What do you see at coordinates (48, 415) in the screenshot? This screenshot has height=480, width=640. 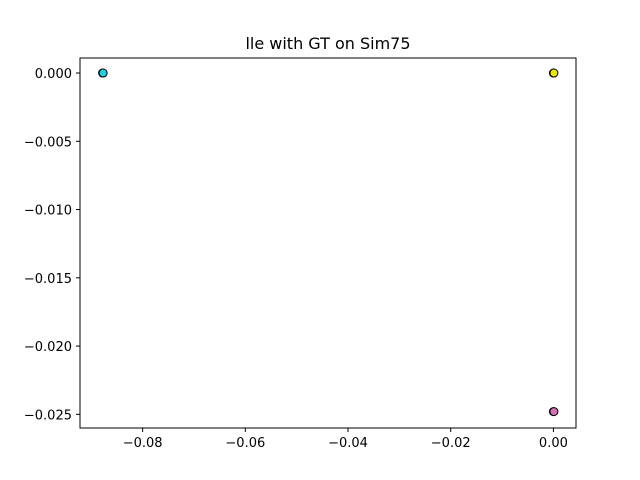 I see `y-tick-label: −0.025` at bounding box center [48, 415].